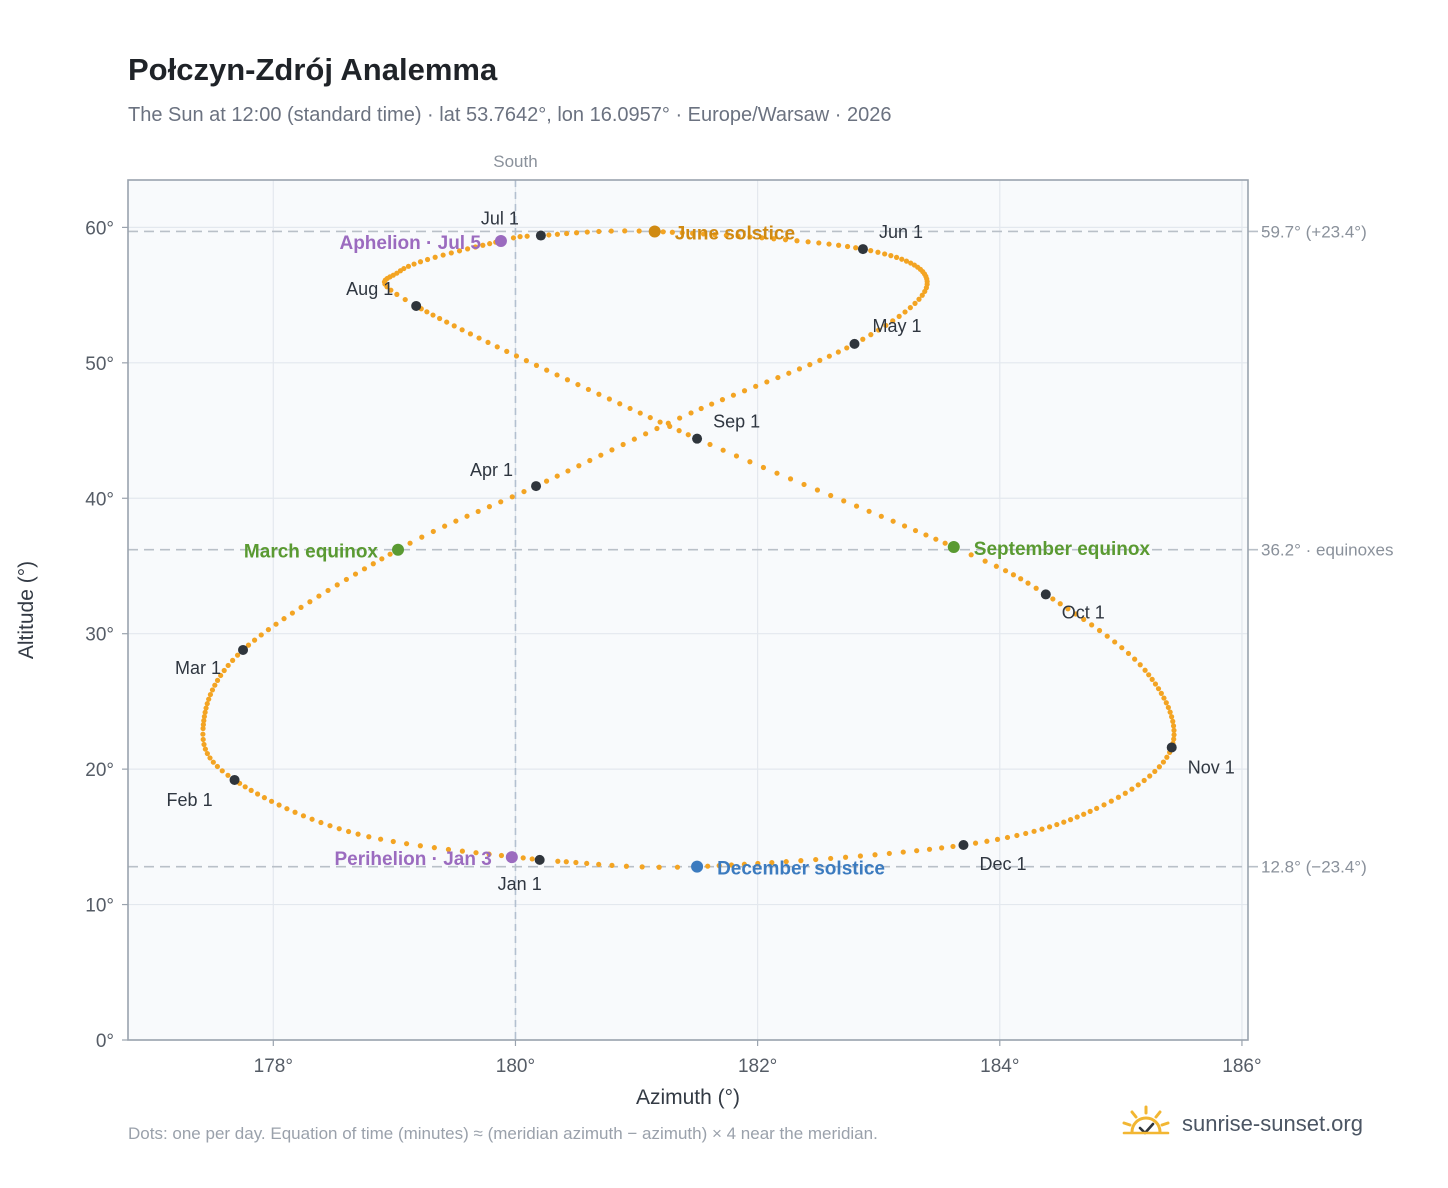 The width and height of the screenshot is (1448, 1188). Describe the element at coordinates (896, 326) in the screenshot. I see `month-label: May 1` at that location.